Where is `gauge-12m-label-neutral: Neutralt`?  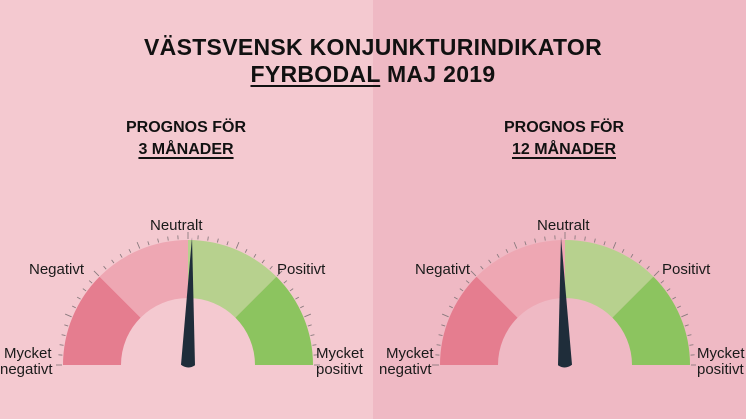 gauge-12m-label-neutral: Neutralt is located at coordinates (563, 225).